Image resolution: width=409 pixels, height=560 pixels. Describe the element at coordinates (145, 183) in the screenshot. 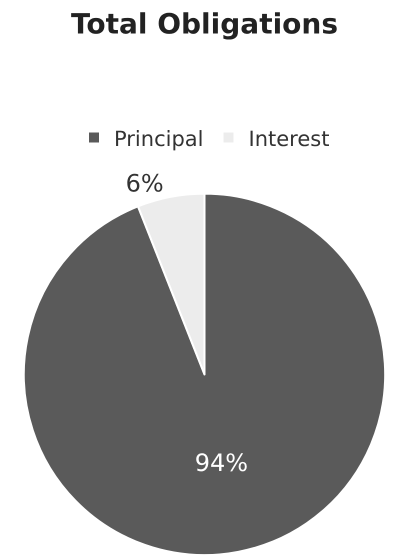

I see `data-label: 6%` at that location.